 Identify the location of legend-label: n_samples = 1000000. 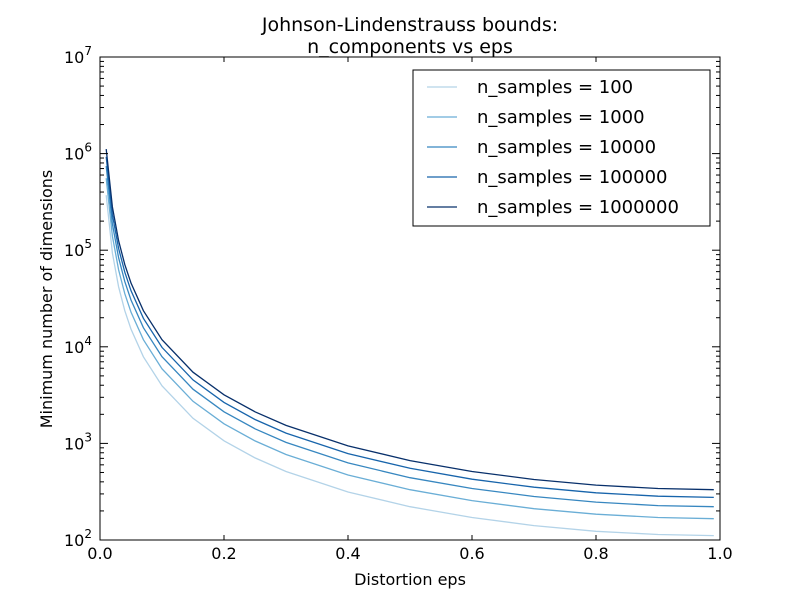
(578, 207).